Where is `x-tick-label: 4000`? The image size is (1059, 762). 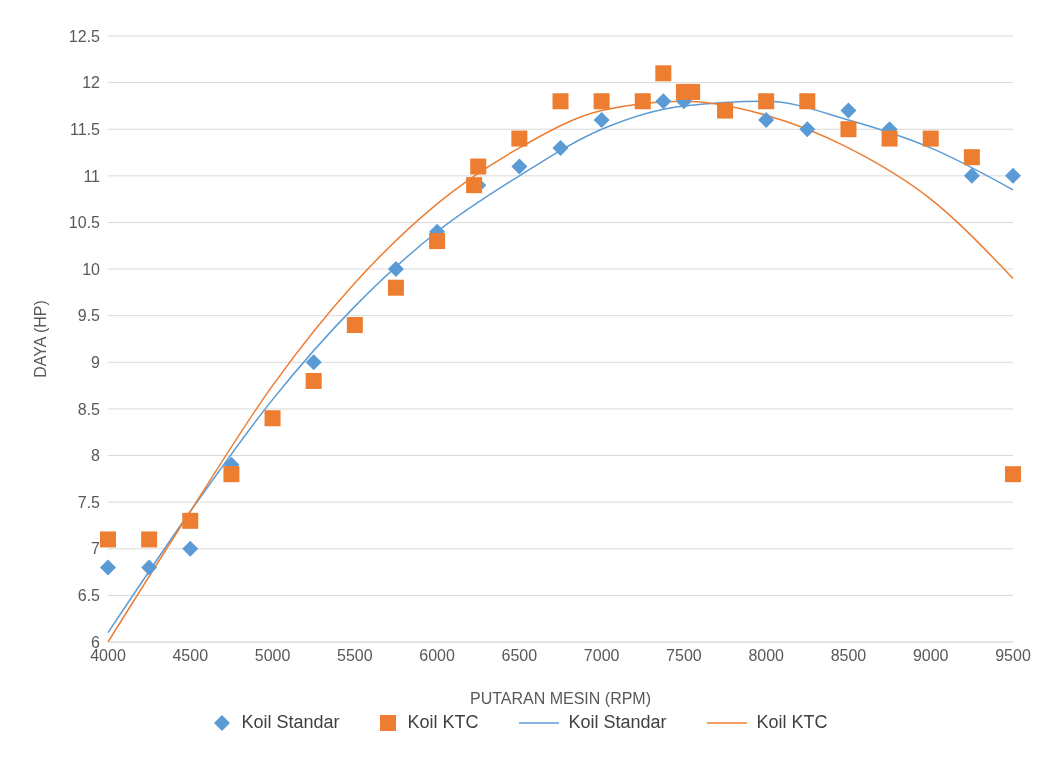 x-tick-label: 4000 is located at coordinates (108, 656).